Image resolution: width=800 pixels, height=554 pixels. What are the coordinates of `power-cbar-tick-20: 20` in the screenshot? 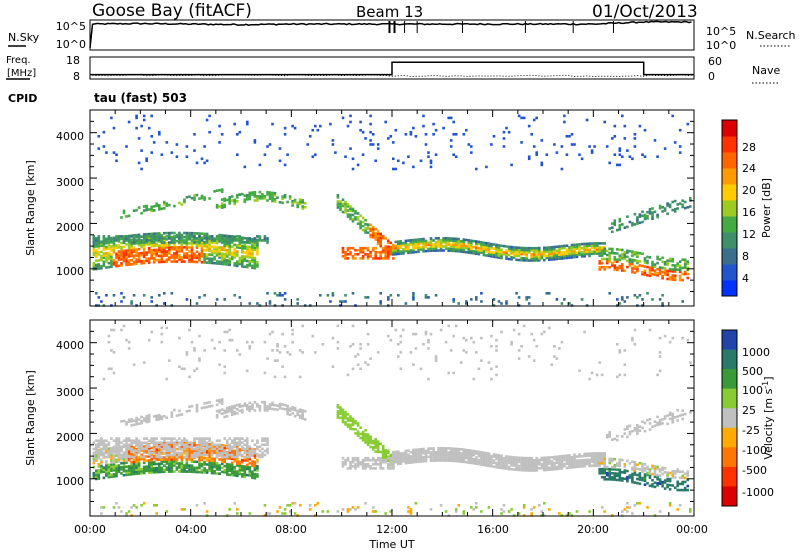 It's located at (749, 190).